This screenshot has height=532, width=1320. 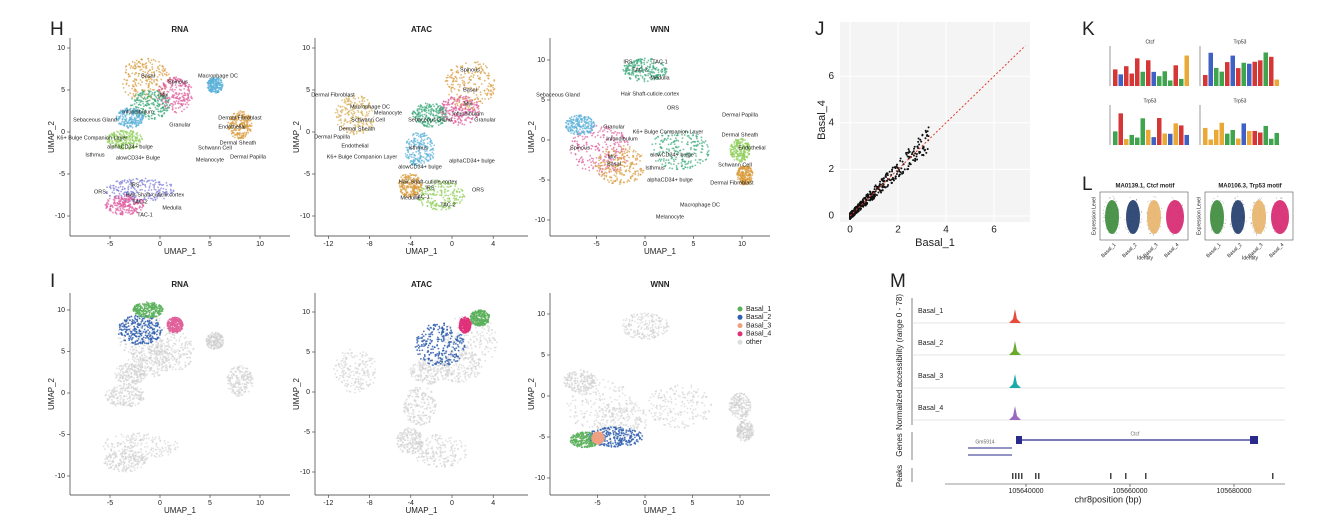 I want to click on x-tick-label: -5, so click(x=596, y=244).